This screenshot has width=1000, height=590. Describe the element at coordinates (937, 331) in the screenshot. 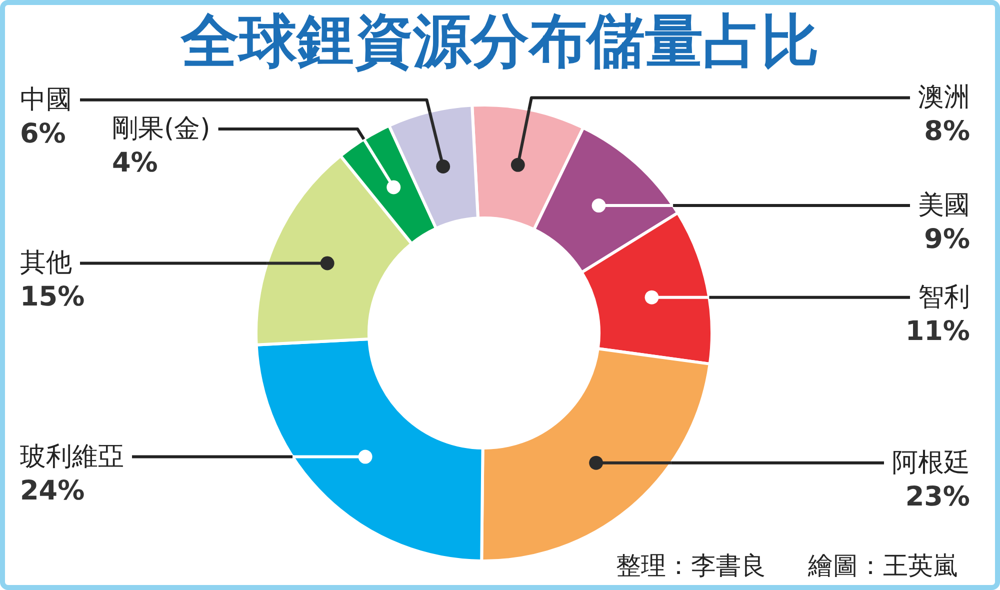

I see `data-label: 11%` at that location.